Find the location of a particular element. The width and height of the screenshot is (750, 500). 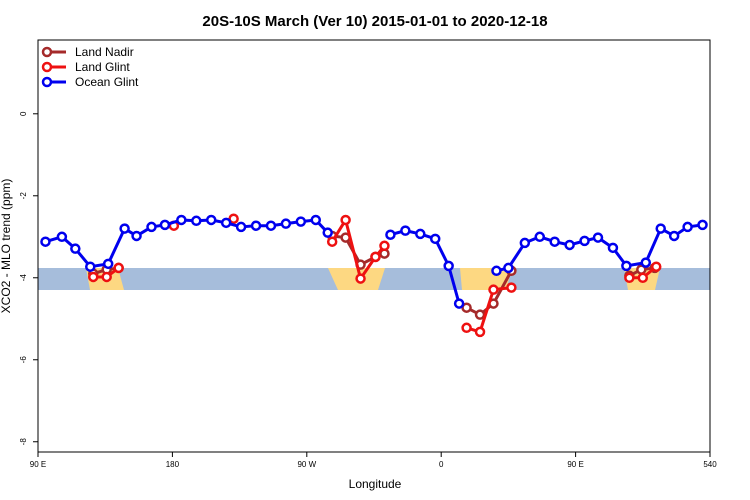

y-tick-label: -8 is located at coordinates (23, 442).